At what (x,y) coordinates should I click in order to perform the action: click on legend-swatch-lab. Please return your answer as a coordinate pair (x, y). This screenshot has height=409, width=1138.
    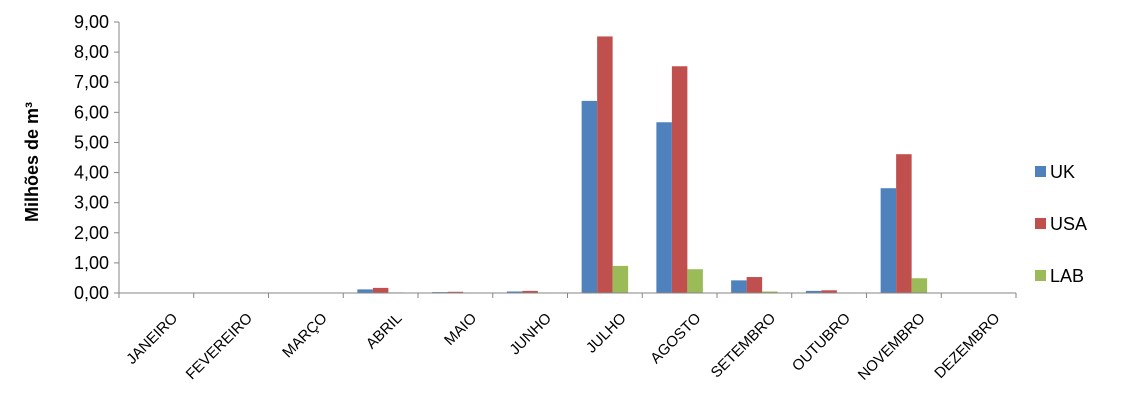
    Looking at the image, I should click on (1040, 275).